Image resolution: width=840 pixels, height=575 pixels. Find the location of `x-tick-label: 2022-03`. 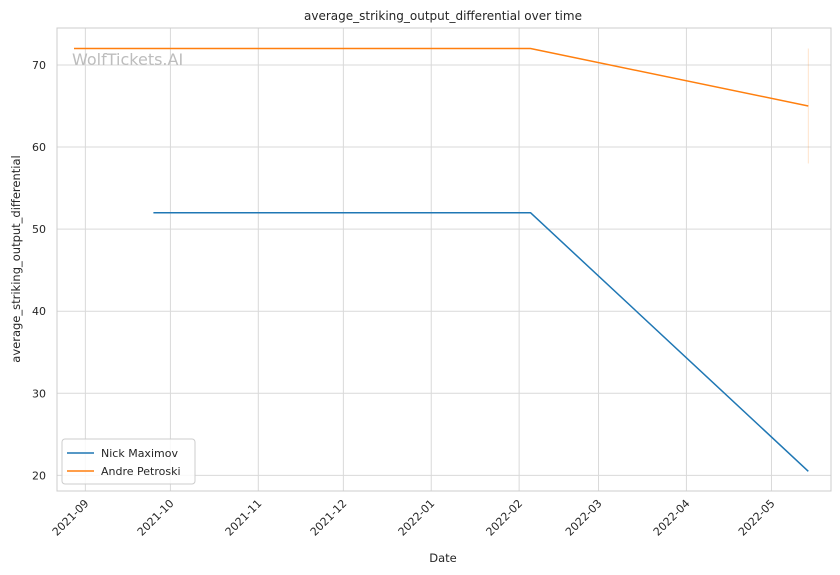

x-tick-label: 2022-03 is located at coordinates (584, 518).